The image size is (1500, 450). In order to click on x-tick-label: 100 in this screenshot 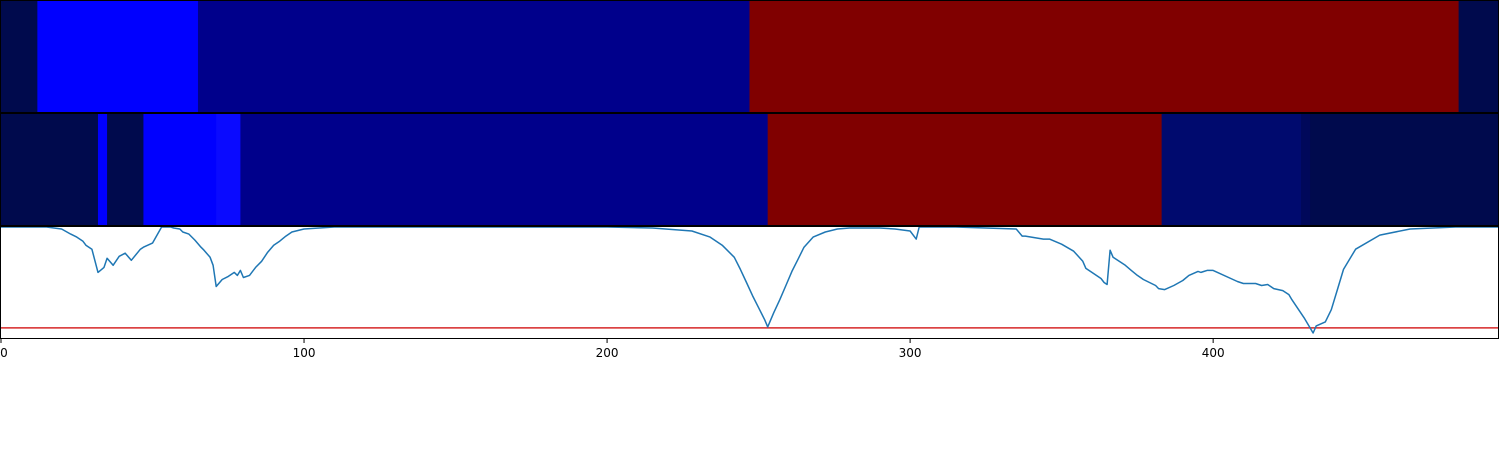, I will do `click(304, 353)`.